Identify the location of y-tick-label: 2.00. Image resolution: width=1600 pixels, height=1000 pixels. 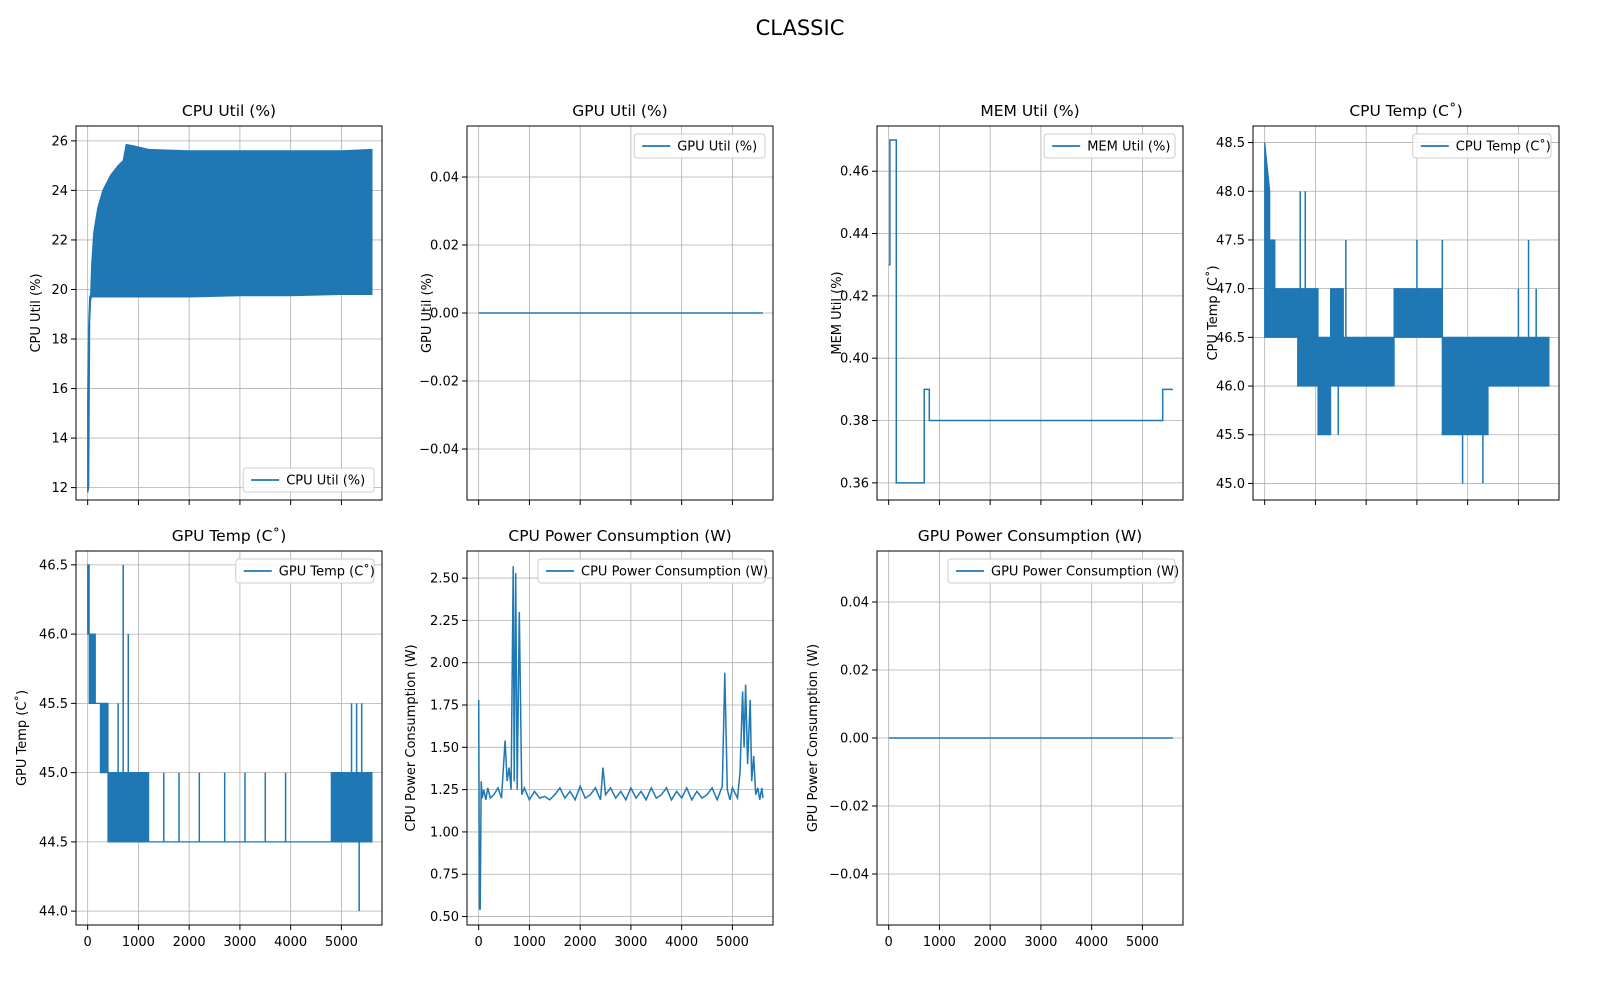
(444, 663).